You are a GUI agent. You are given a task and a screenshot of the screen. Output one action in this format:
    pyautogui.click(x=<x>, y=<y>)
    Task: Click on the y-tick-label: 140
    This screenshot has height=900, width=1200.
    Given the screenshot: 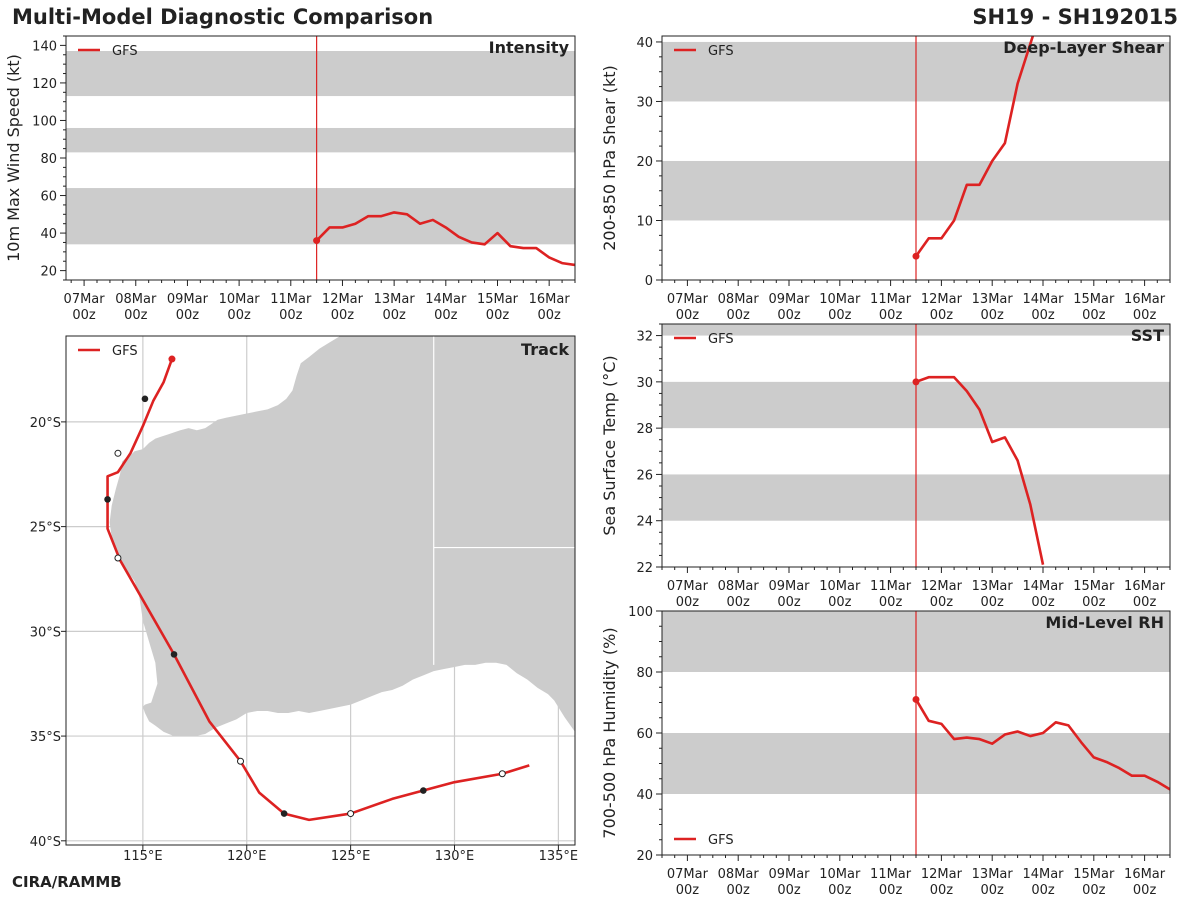 What is the action you would take?
    pyautogui.click(x=44, y=46)
    